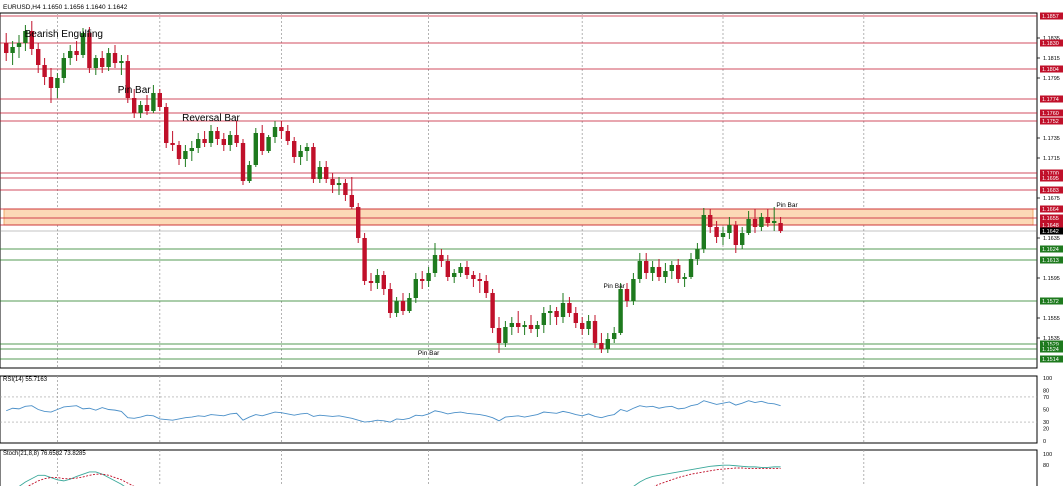  What do you see at coordinates (1050, 345) in the screenshot?
I see `support-price-label: 1.1529` at bounding box center [1050, 345].